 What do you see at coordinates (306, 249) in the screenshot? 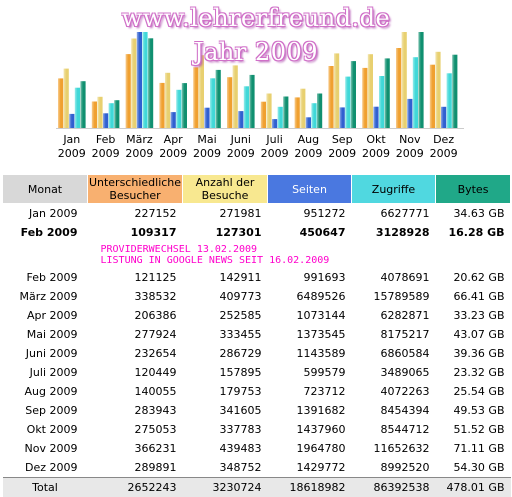
I see `note-line: PROVIDERWECHSEL 13.02.2009` at bounding box center [306, 249].